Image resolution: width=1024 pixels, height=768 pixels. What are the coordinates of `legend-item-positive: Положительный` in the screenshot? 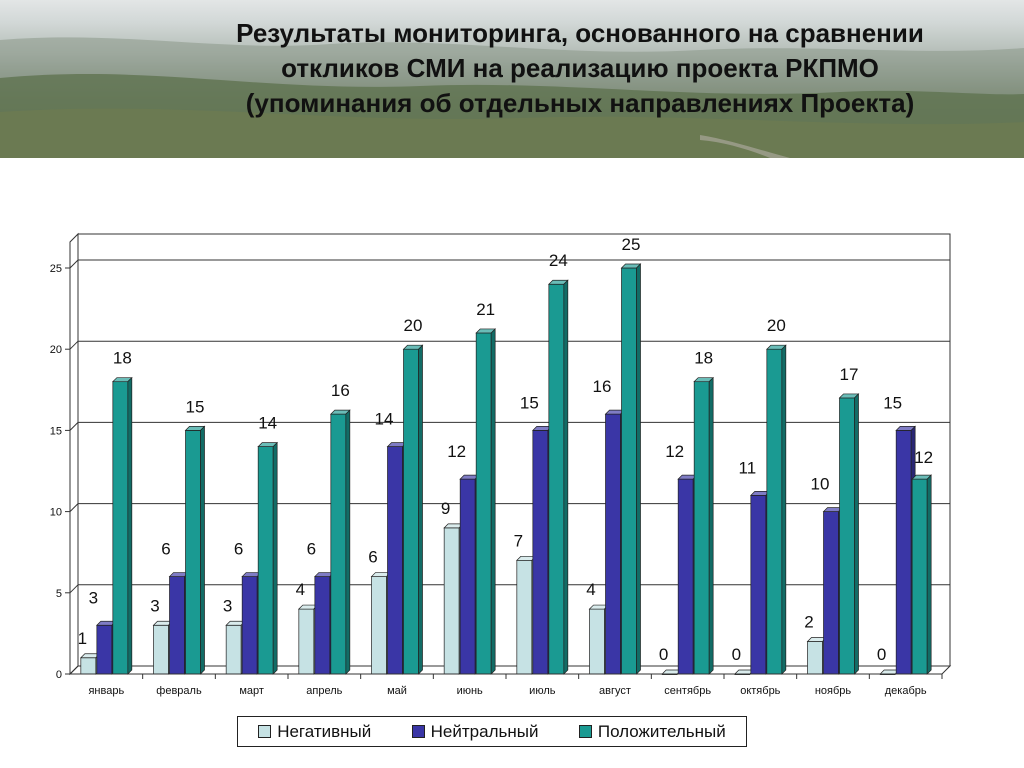 It's located at (652, 731).